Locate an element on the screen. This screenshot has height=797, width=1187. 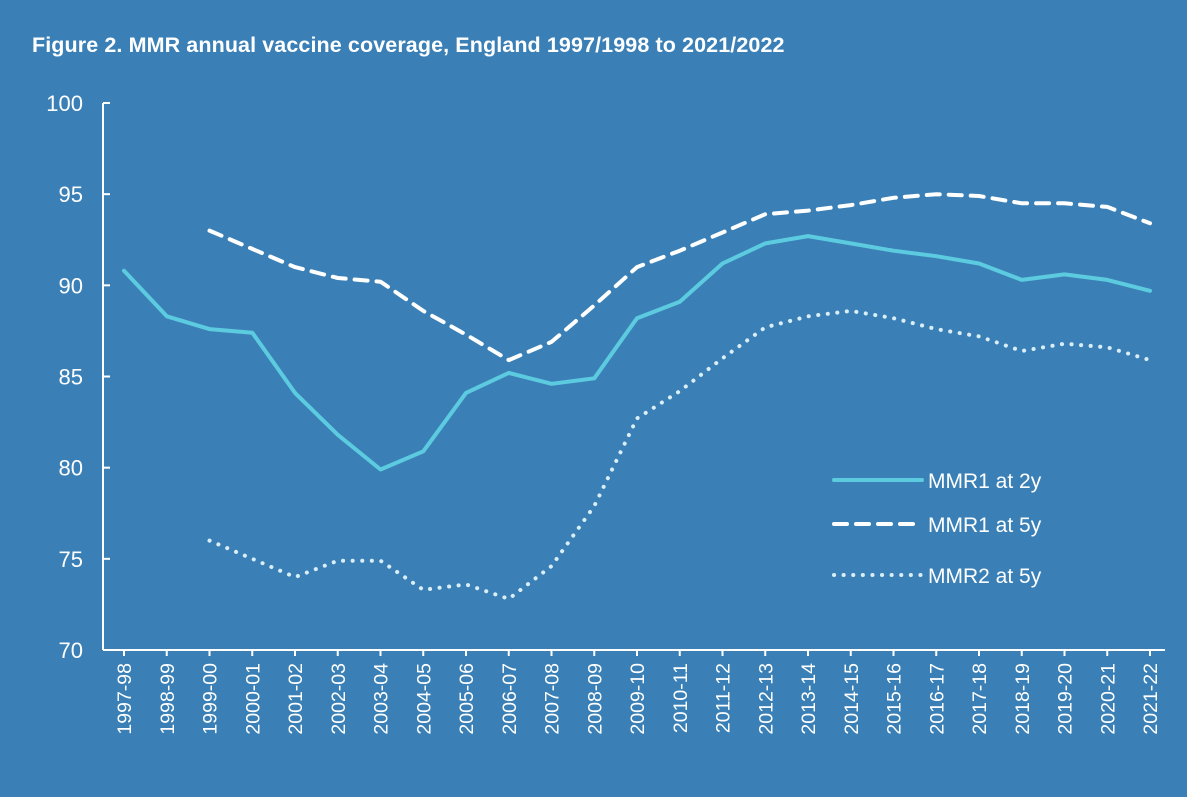
x-tick-label: 2005-06 is located at coordinates (467, 699).